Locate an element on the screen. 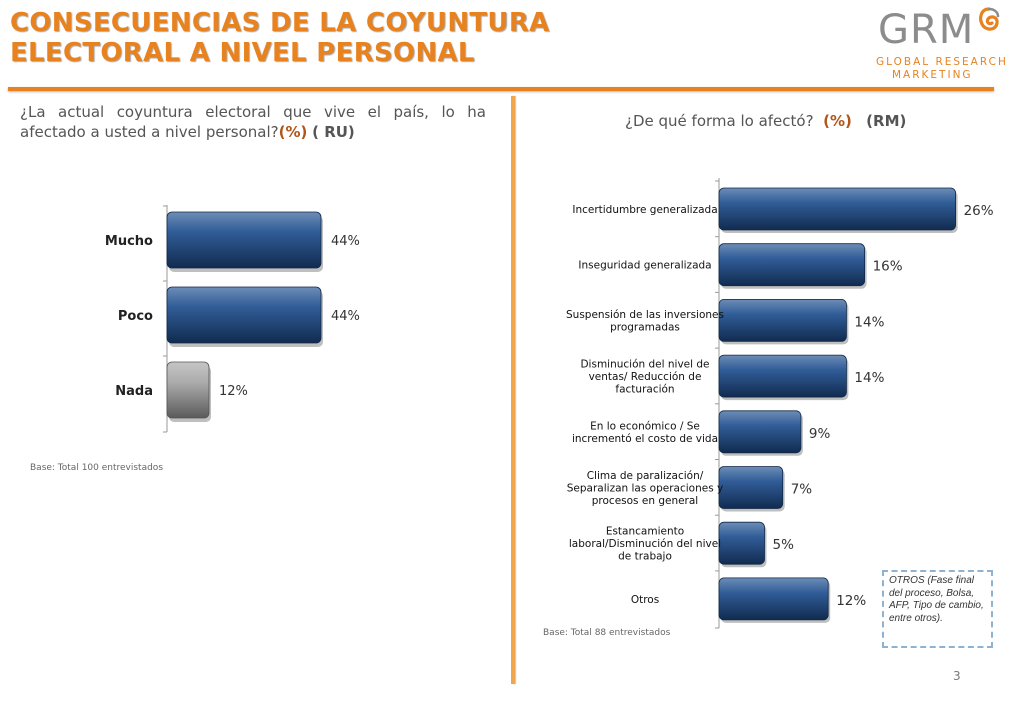 This screenshot has height=709, width=1024. right-base-note: Base: Total 88 entrevistados is located at coordinates (607, 633).